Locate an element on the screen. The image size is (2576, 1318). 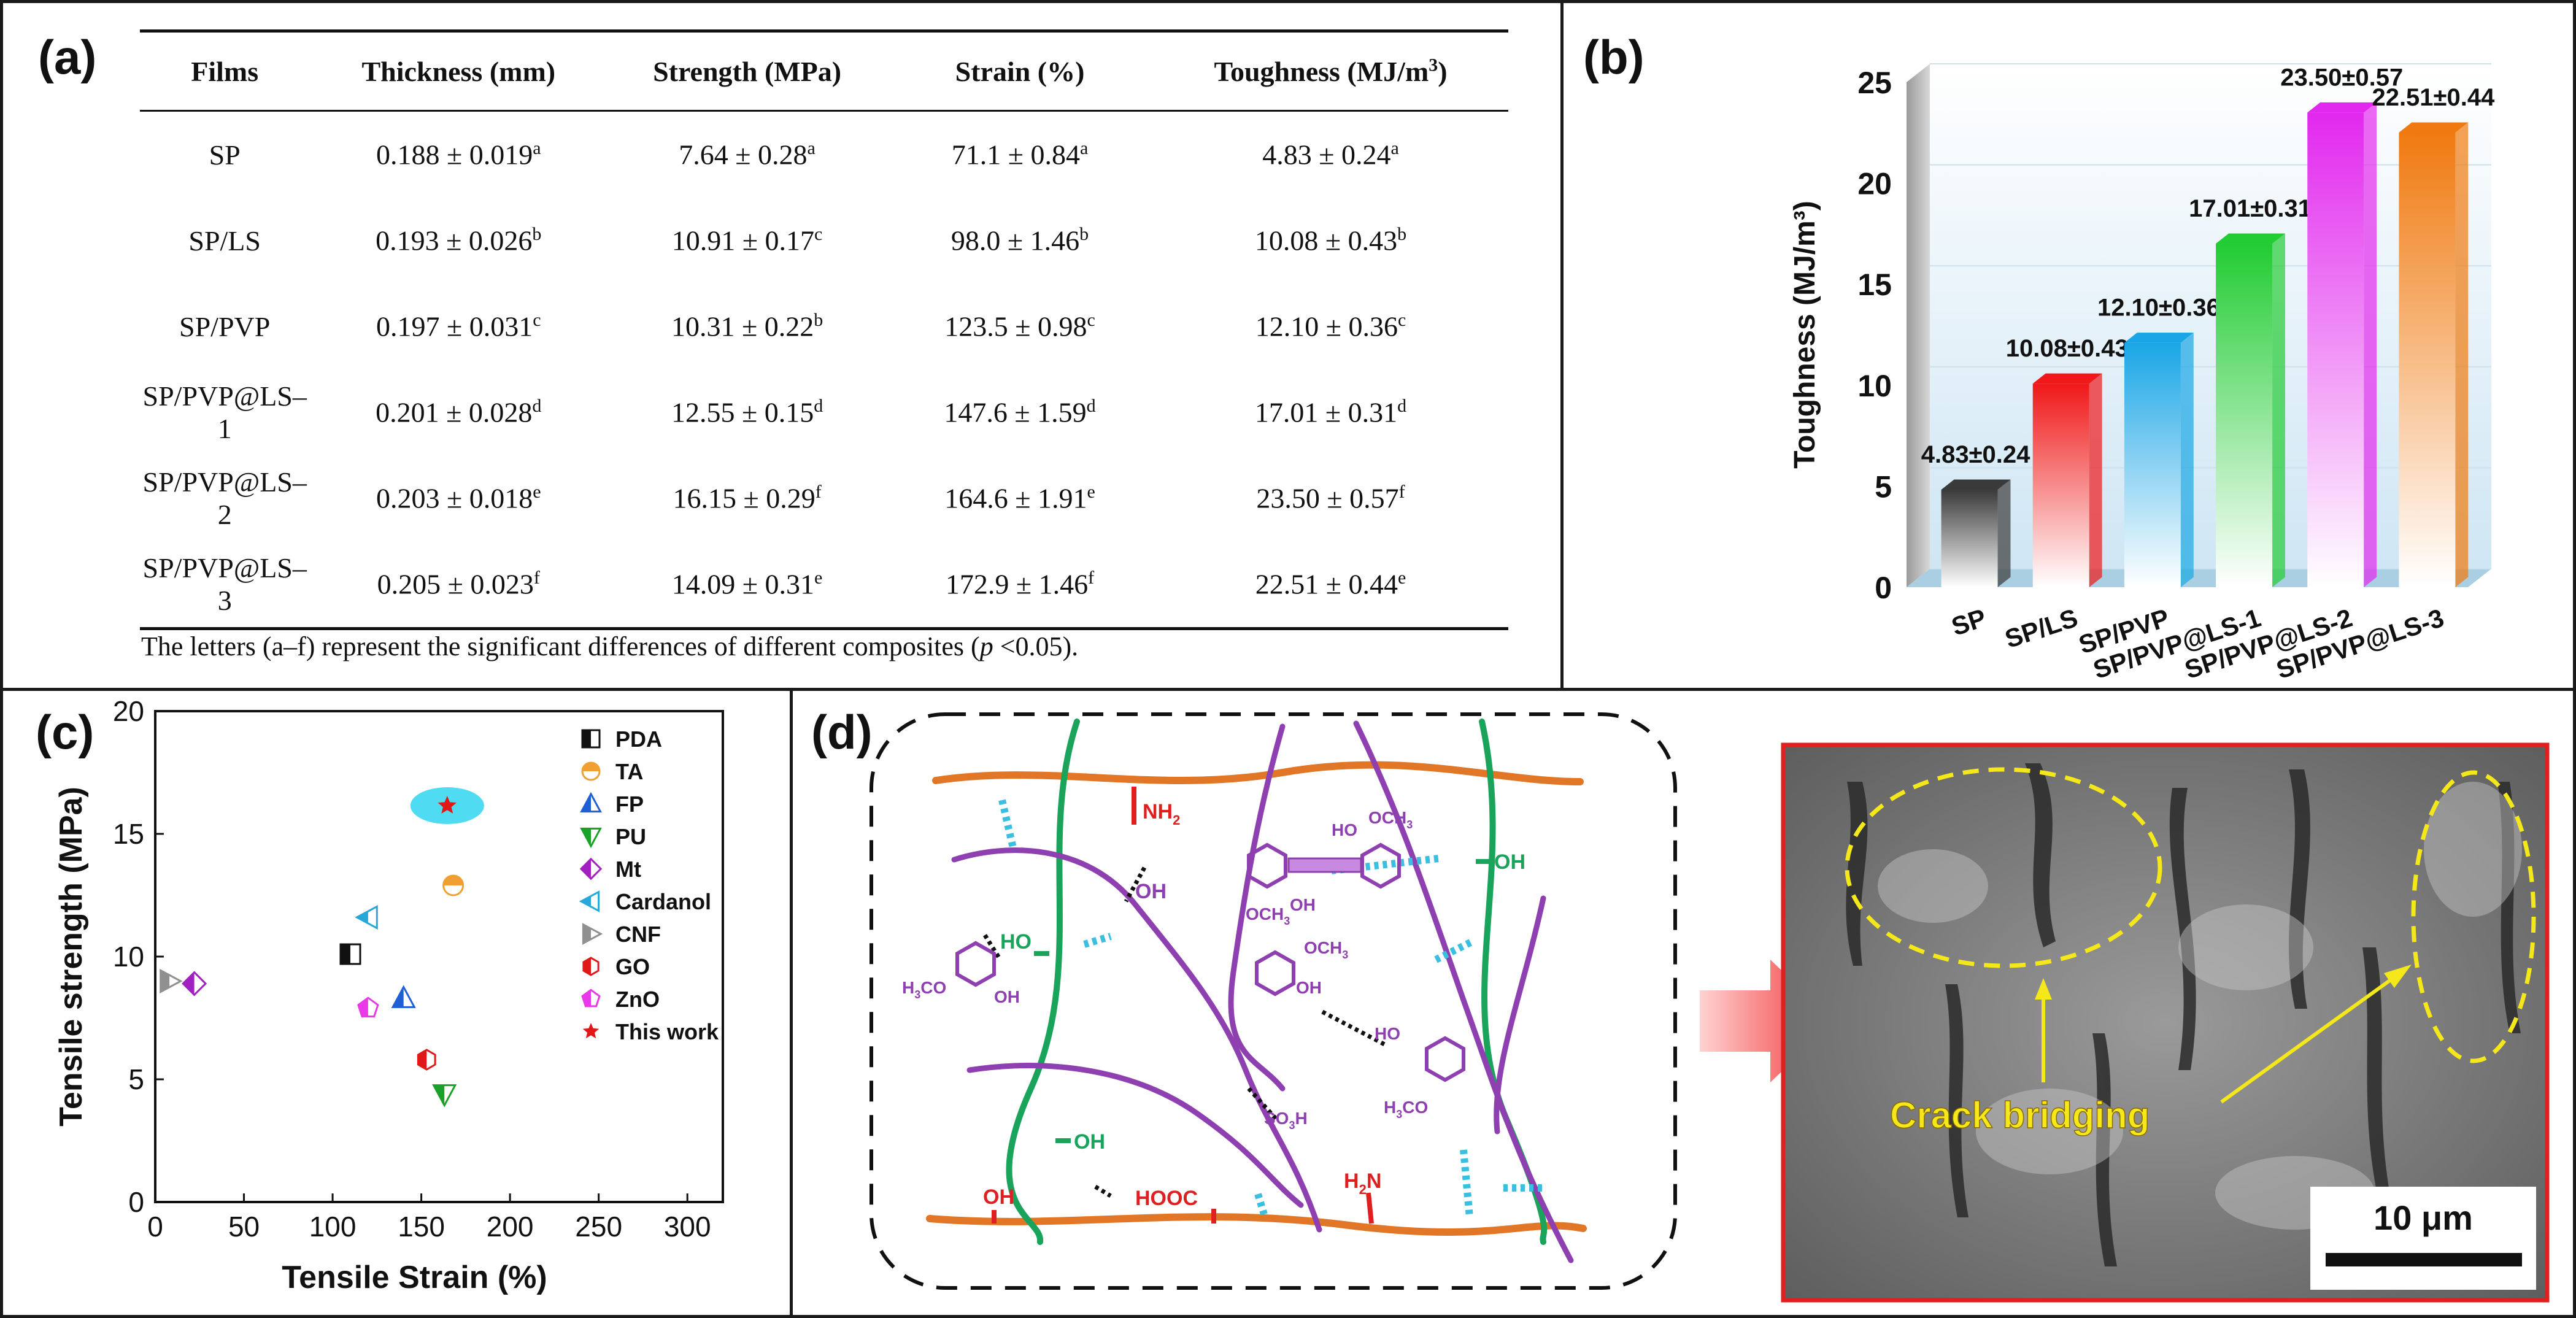
cell-value: 98.0 ± 1.46 is located at coordinates (1015, 241).